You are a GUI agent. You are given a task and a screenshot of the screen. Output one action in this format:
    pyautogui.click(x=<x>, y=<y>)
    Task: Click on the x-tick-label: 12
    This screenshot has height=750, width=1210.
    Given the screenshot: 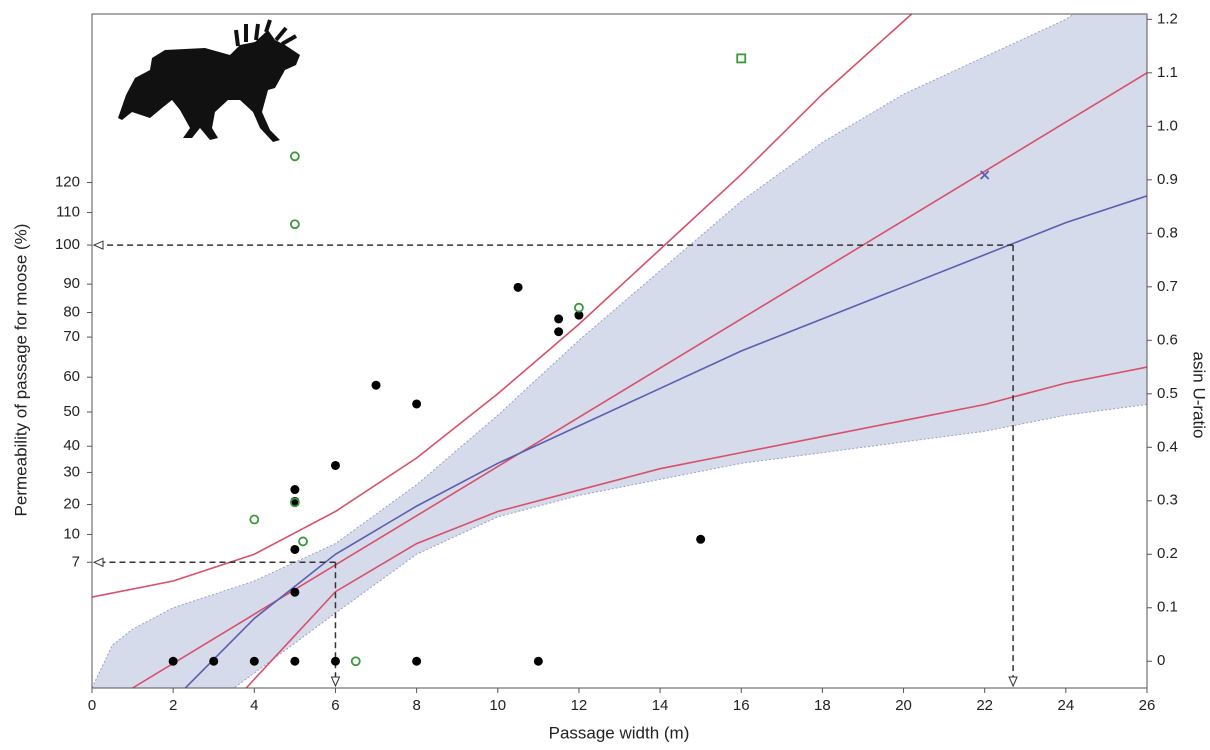 What is the action you would take?
    pyautogui.click(x=579, y=705)
    